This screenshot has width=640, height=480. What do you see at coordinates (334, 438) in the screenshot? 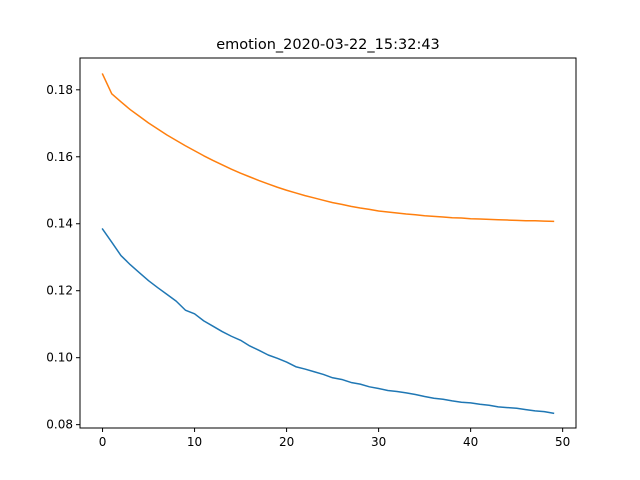
I see `x-axis: 0 10 20 30 40 50` at bounding box center [334, 438].